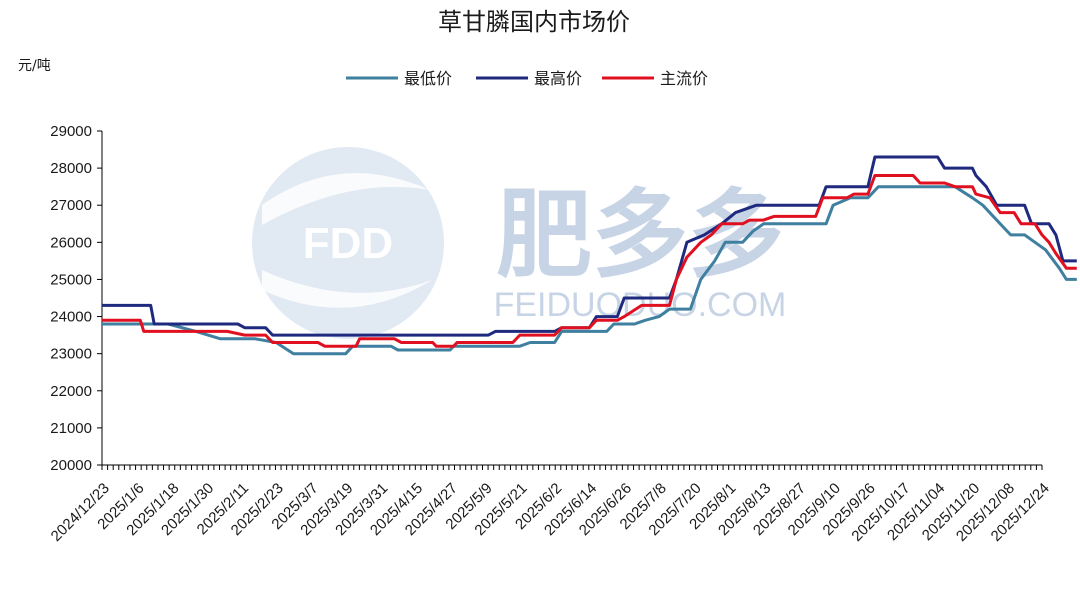  What do you see at coordinates (71, 317) in the screenshot?
I see `y-tick-label: 24000` at bounding box center [71, 317].